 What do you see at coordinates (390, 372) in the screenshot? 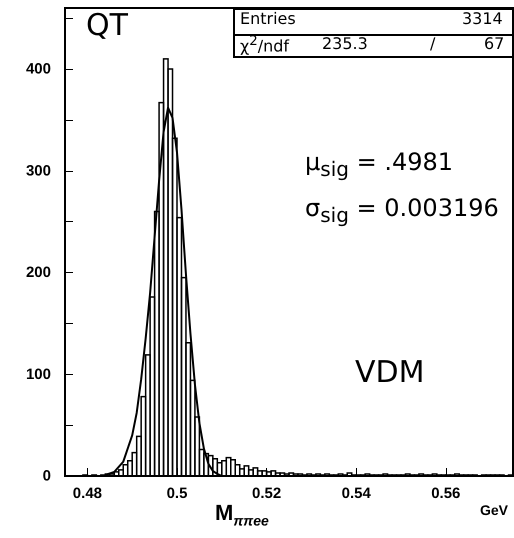
I see `annotation: VDM` at bounding box center [390, 372].